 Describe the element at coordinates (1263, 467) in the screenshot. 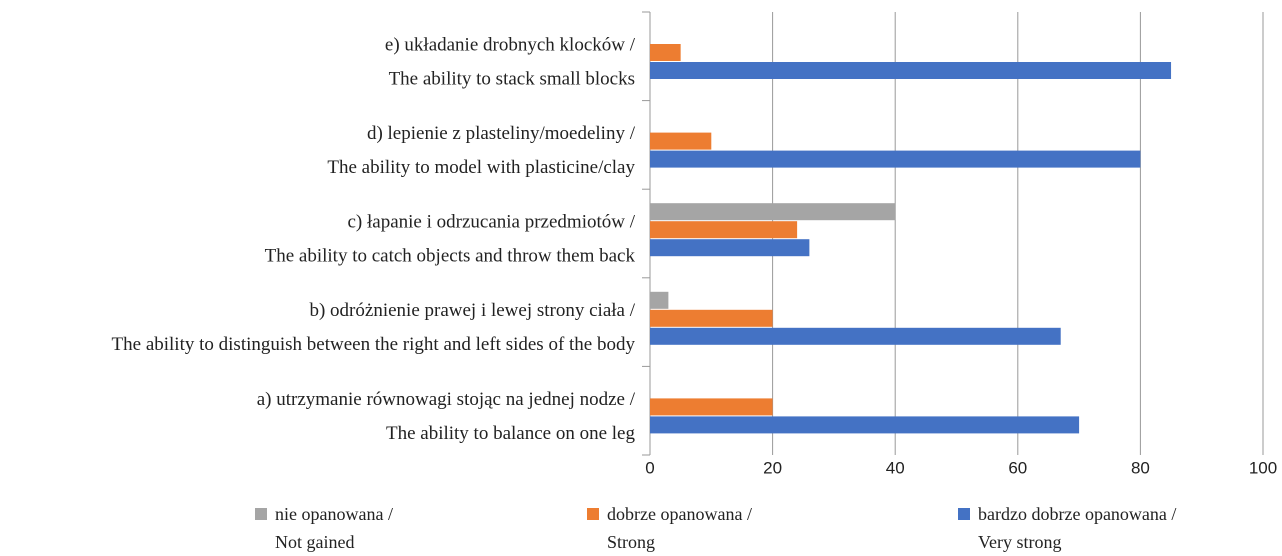

I see `x-tick-label: 100` at that location.